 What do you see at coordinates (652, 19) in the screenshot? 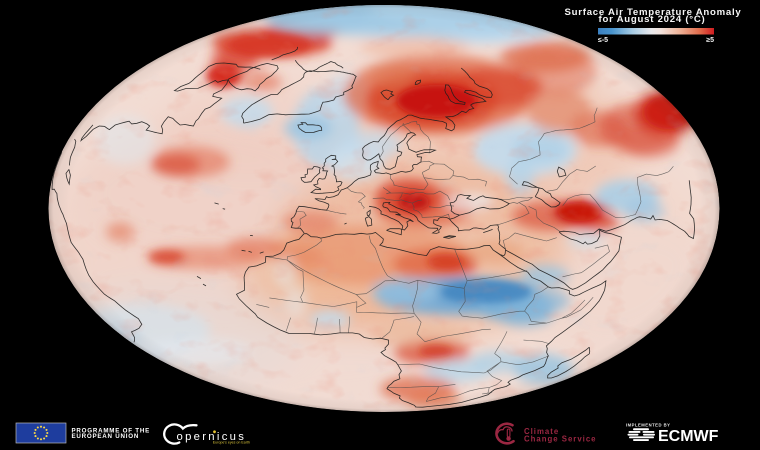
I see `svg-text: for August 2024 (°C)` at bounding box center [652, 19].